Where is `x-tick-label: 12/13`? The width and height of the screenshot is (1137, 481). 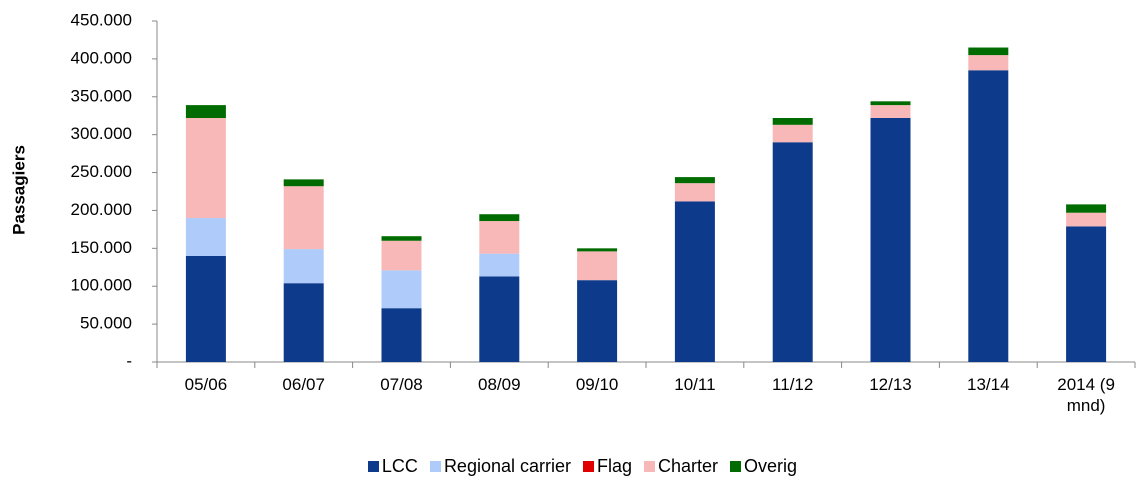 x-tick-label: 12/13 is located at coordinates (890, 384).